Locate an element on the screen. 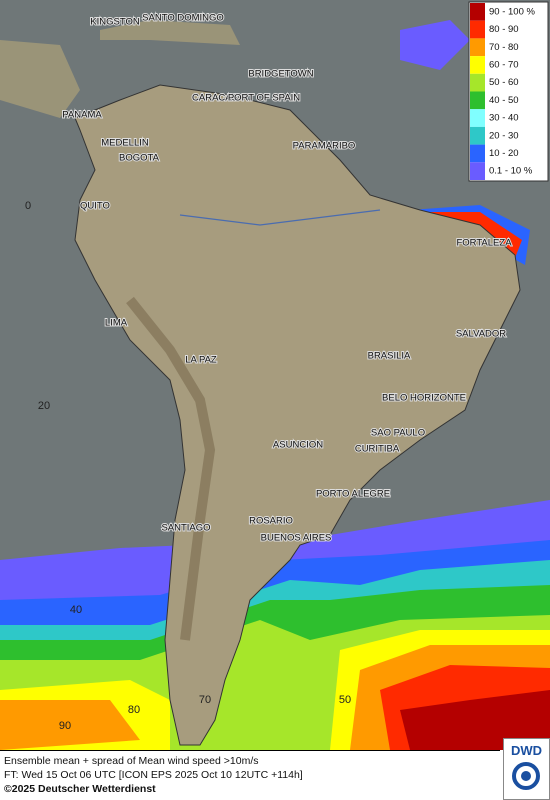 This screenshot has height=800, width=550. city-label: CARACAS is located at coordinates (215, 98).